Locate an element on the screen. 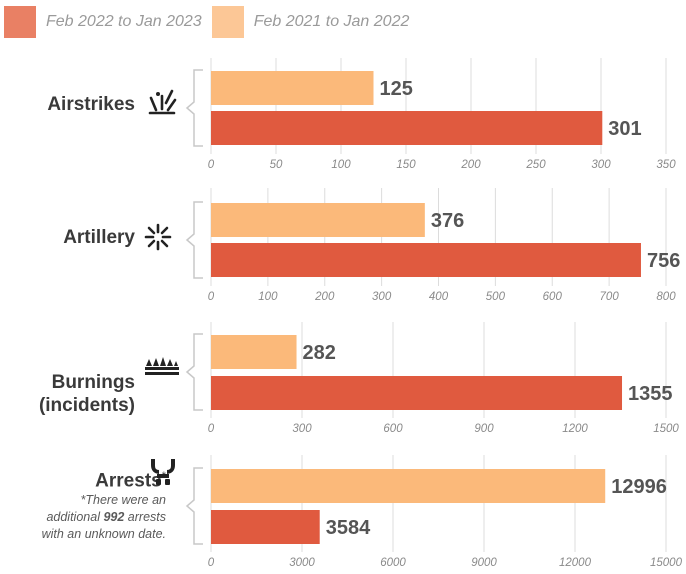 This screenshot has width=686, height=574. burnings-bracket is located at coordinates (194, 372).